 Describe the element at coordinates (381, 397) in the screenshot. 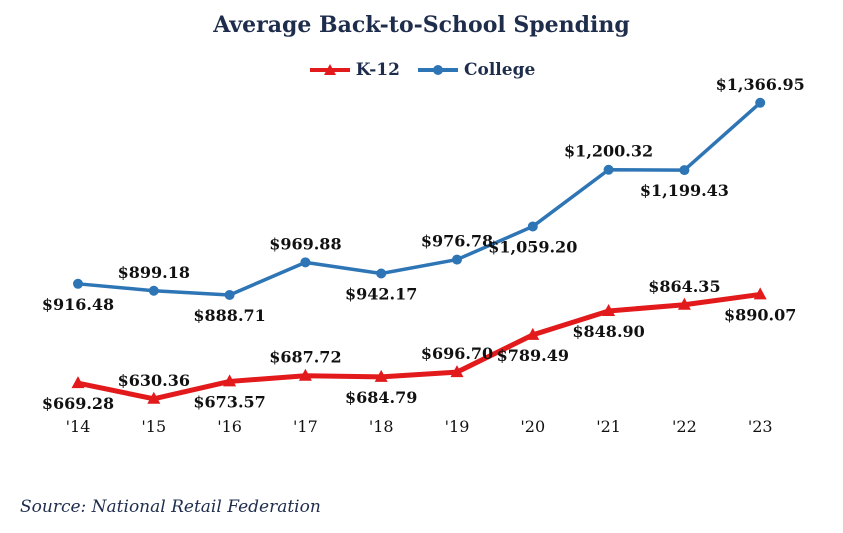

I see `data-label-k12: $684.79` at that location.